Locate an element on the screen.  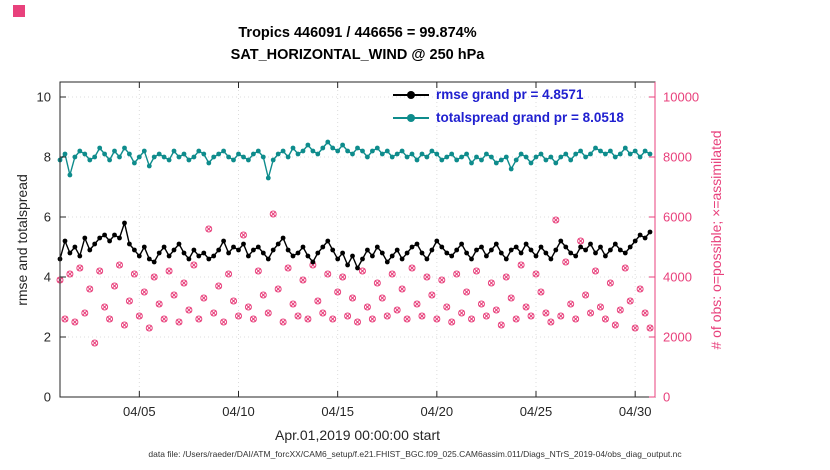
svg-text: 04/30 is located at coordinates (635, 411).